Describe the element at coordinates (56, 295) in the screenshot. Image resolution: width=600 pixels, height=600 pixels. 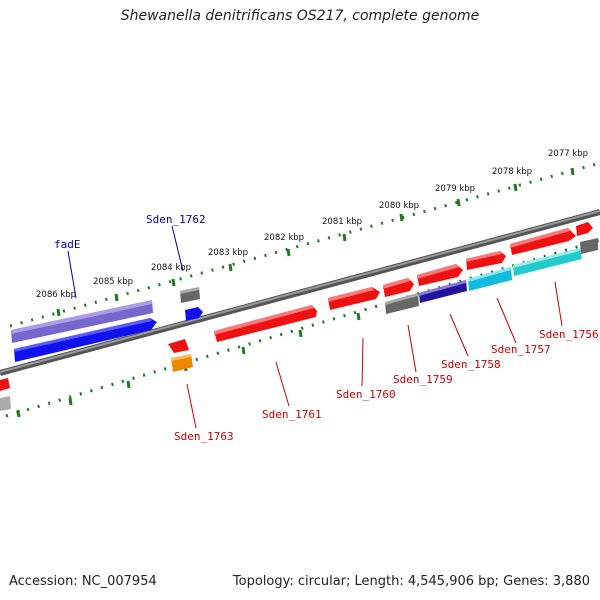
I see `scale-label: 2086 kbp` at that location.